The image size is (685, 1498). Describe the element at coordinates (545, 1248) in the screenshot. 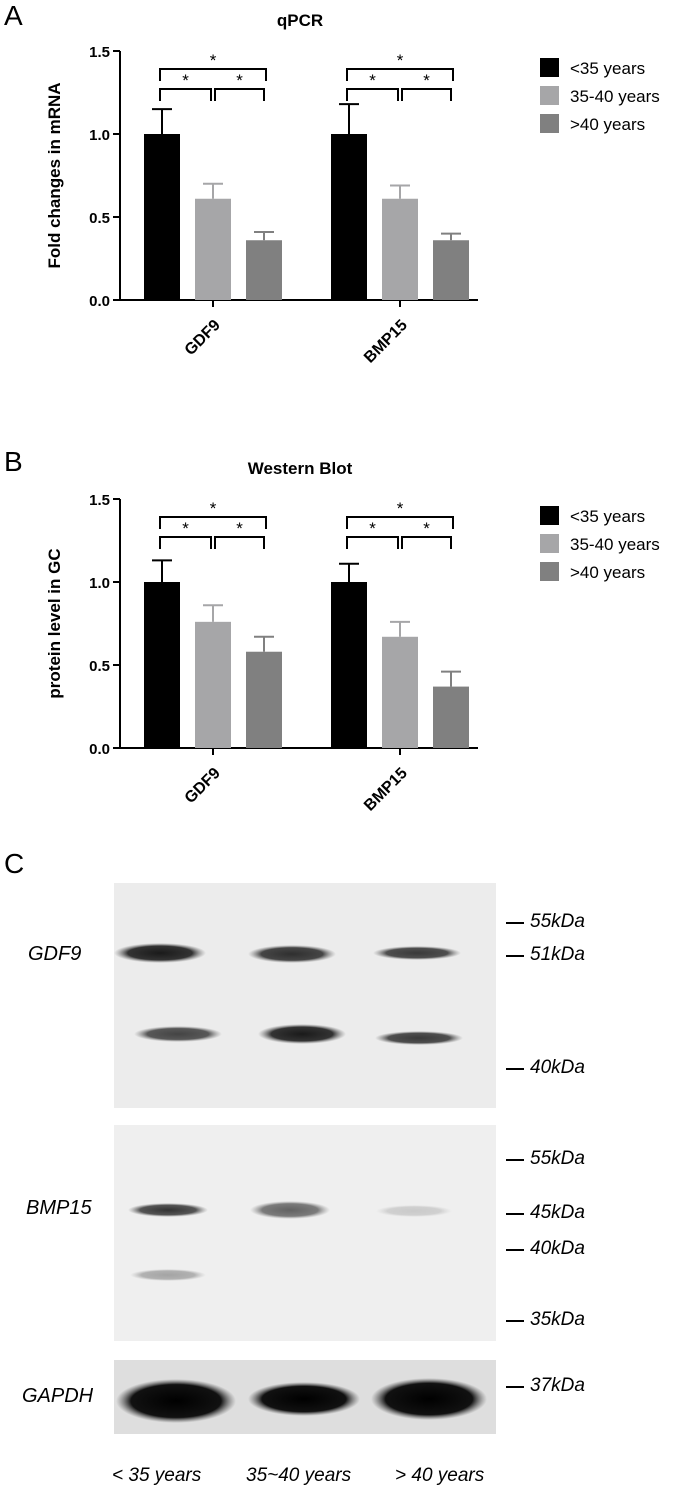

I see `bmp15-marker-40: 40kDa` at that location.